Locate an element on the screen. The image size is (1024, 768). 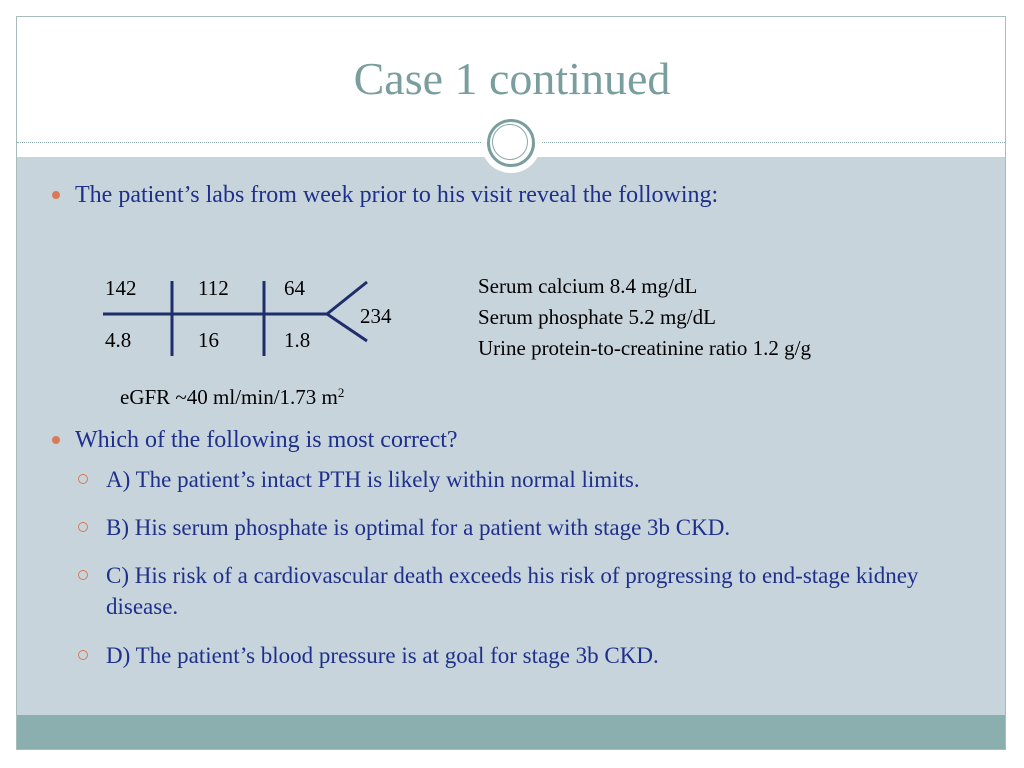
fishbone-tail-lower is located at coordinates (347, 327).